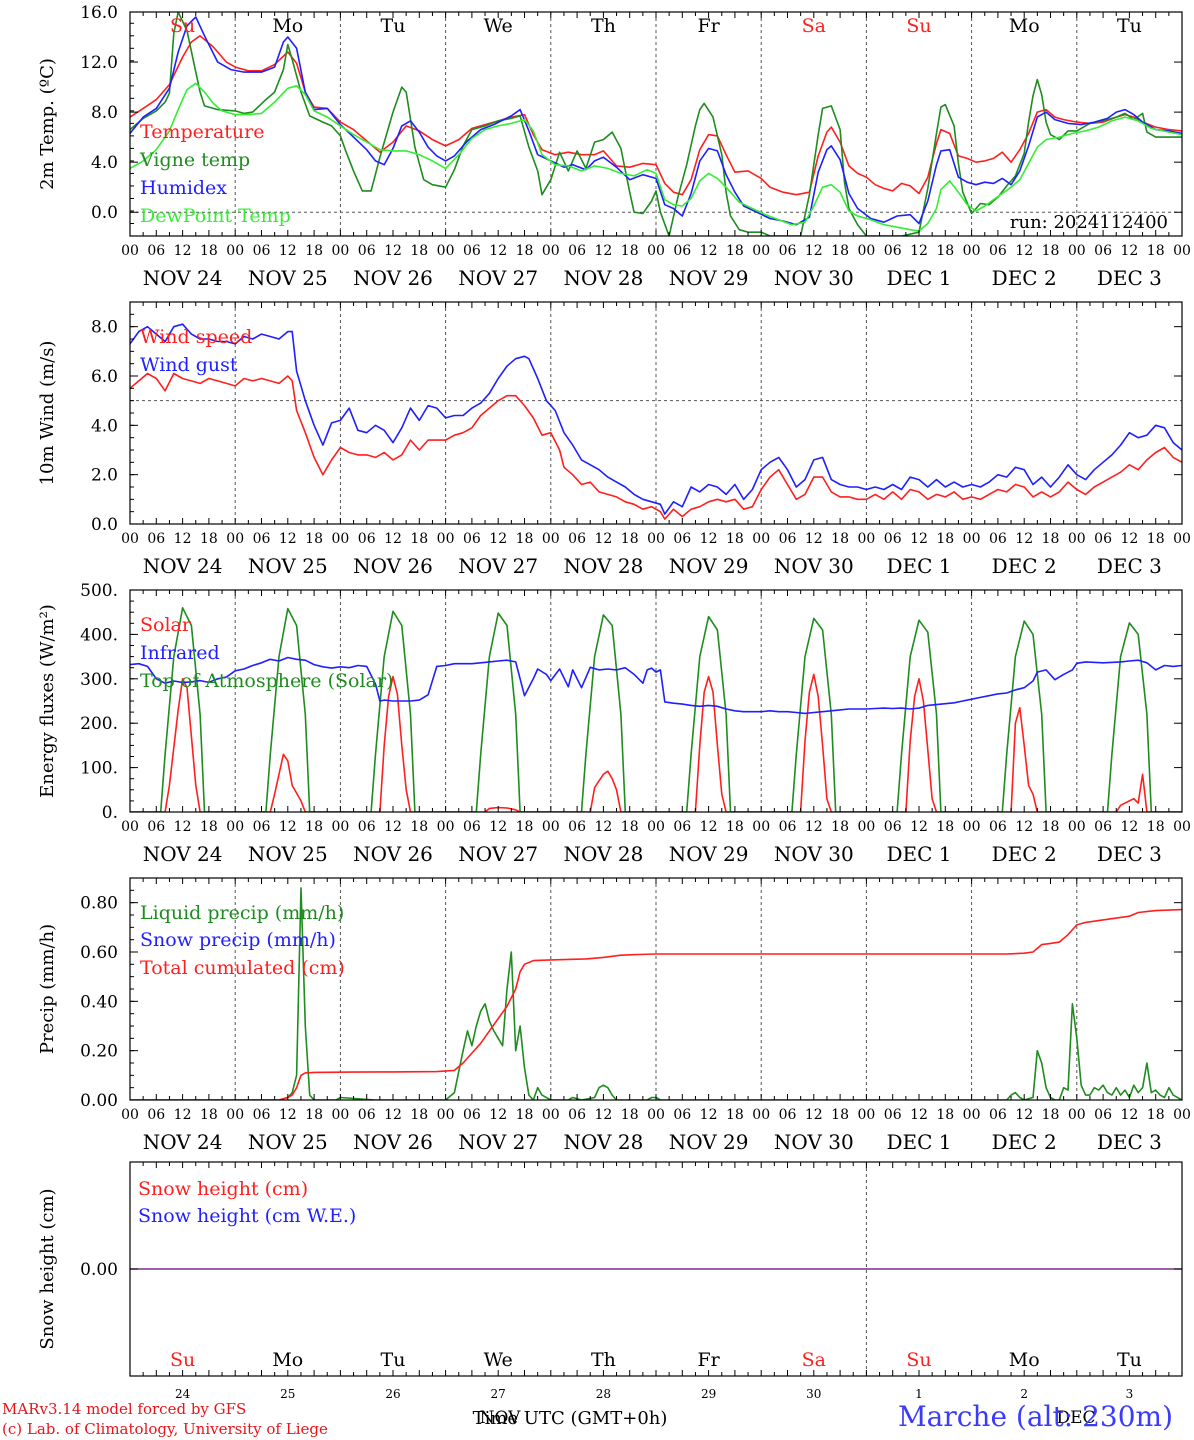 The width and height of the screenshot is (1194, 1440). I want to click on y-tick-label: 0.0, so click(104, 525).